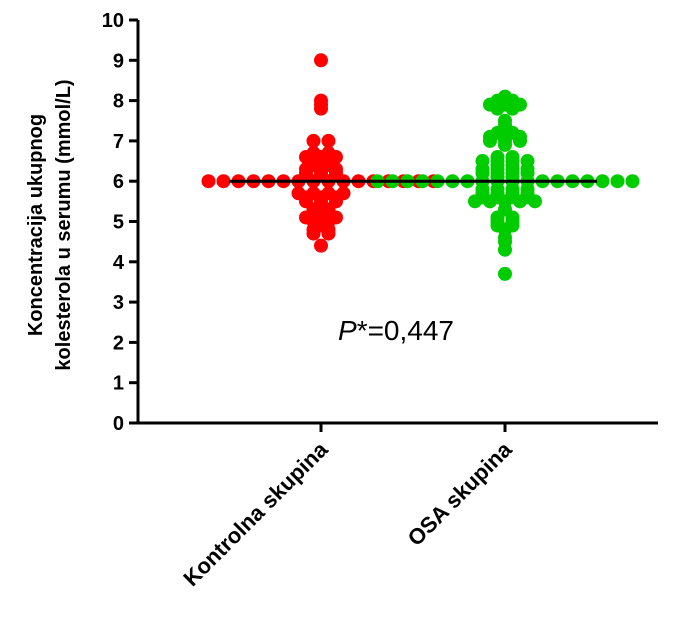 The height and width of the screenshot is (628, 681). What do you see at coordinates (118, 61) in the screenshot?
I see `y-tick-label: 9` at bounding box center [118, 61].